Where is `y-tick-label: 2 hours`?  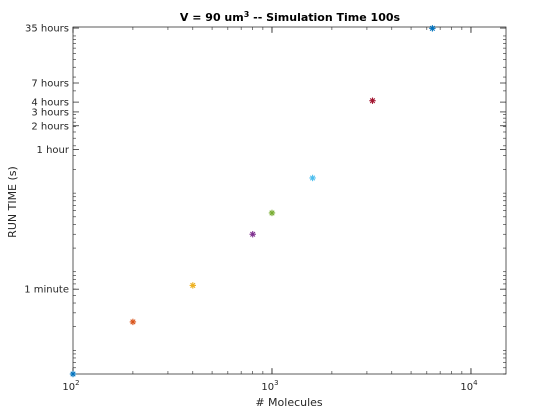
y-tick-label: 2 hours is located at coordinates (50, 126).